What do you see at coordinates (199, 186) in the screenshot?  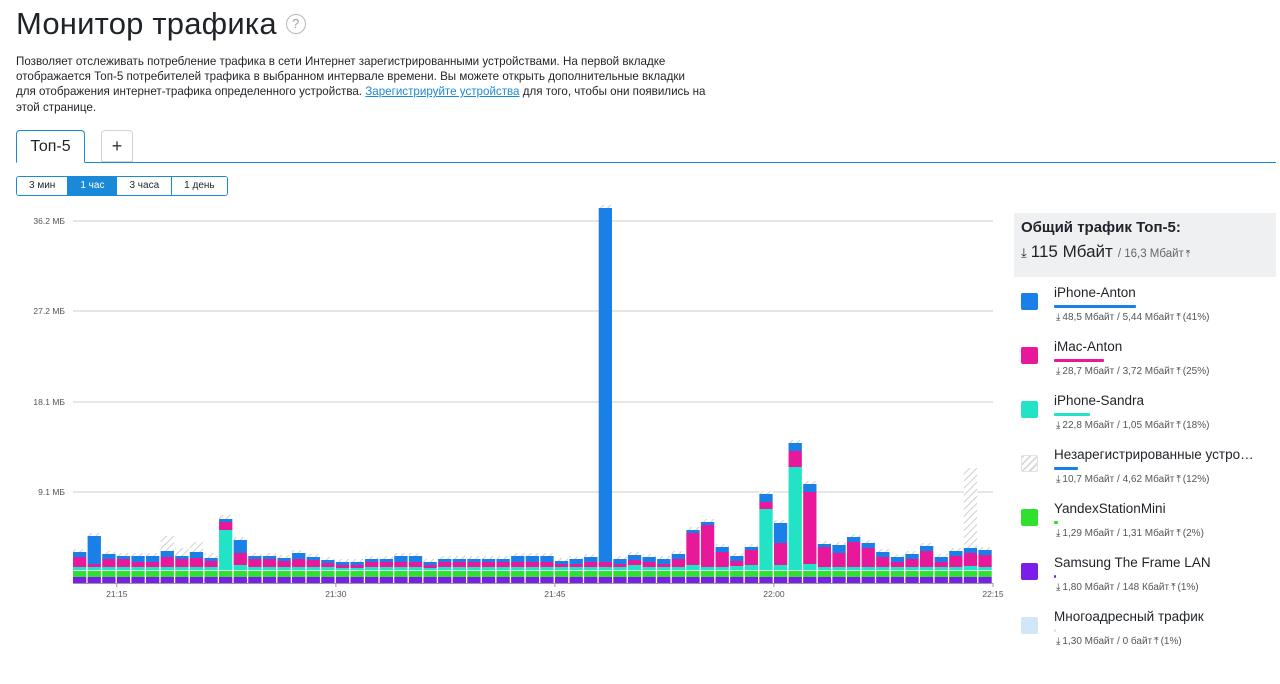 I see `interval-1day-button: 1 день` at bounding box center [199, 186].